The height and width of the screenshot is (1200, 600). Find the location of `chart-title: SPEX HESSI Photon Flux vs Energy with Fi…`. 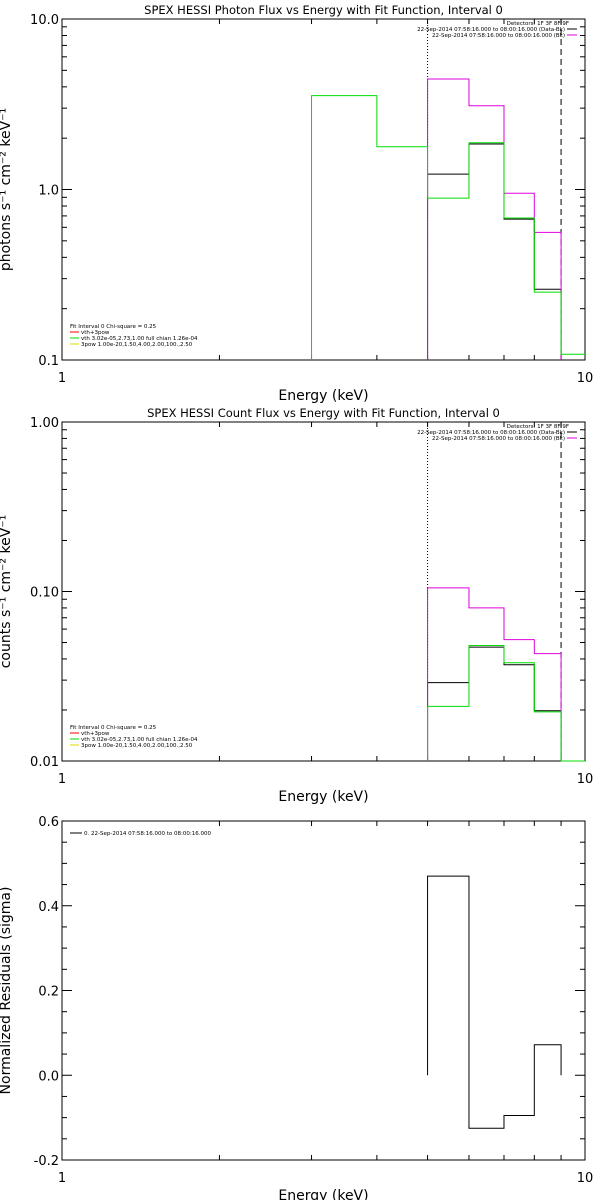

chart-title: SPEX HESSI Photon Flux vs Energy with Fi… is located at coordinates (323, 10).